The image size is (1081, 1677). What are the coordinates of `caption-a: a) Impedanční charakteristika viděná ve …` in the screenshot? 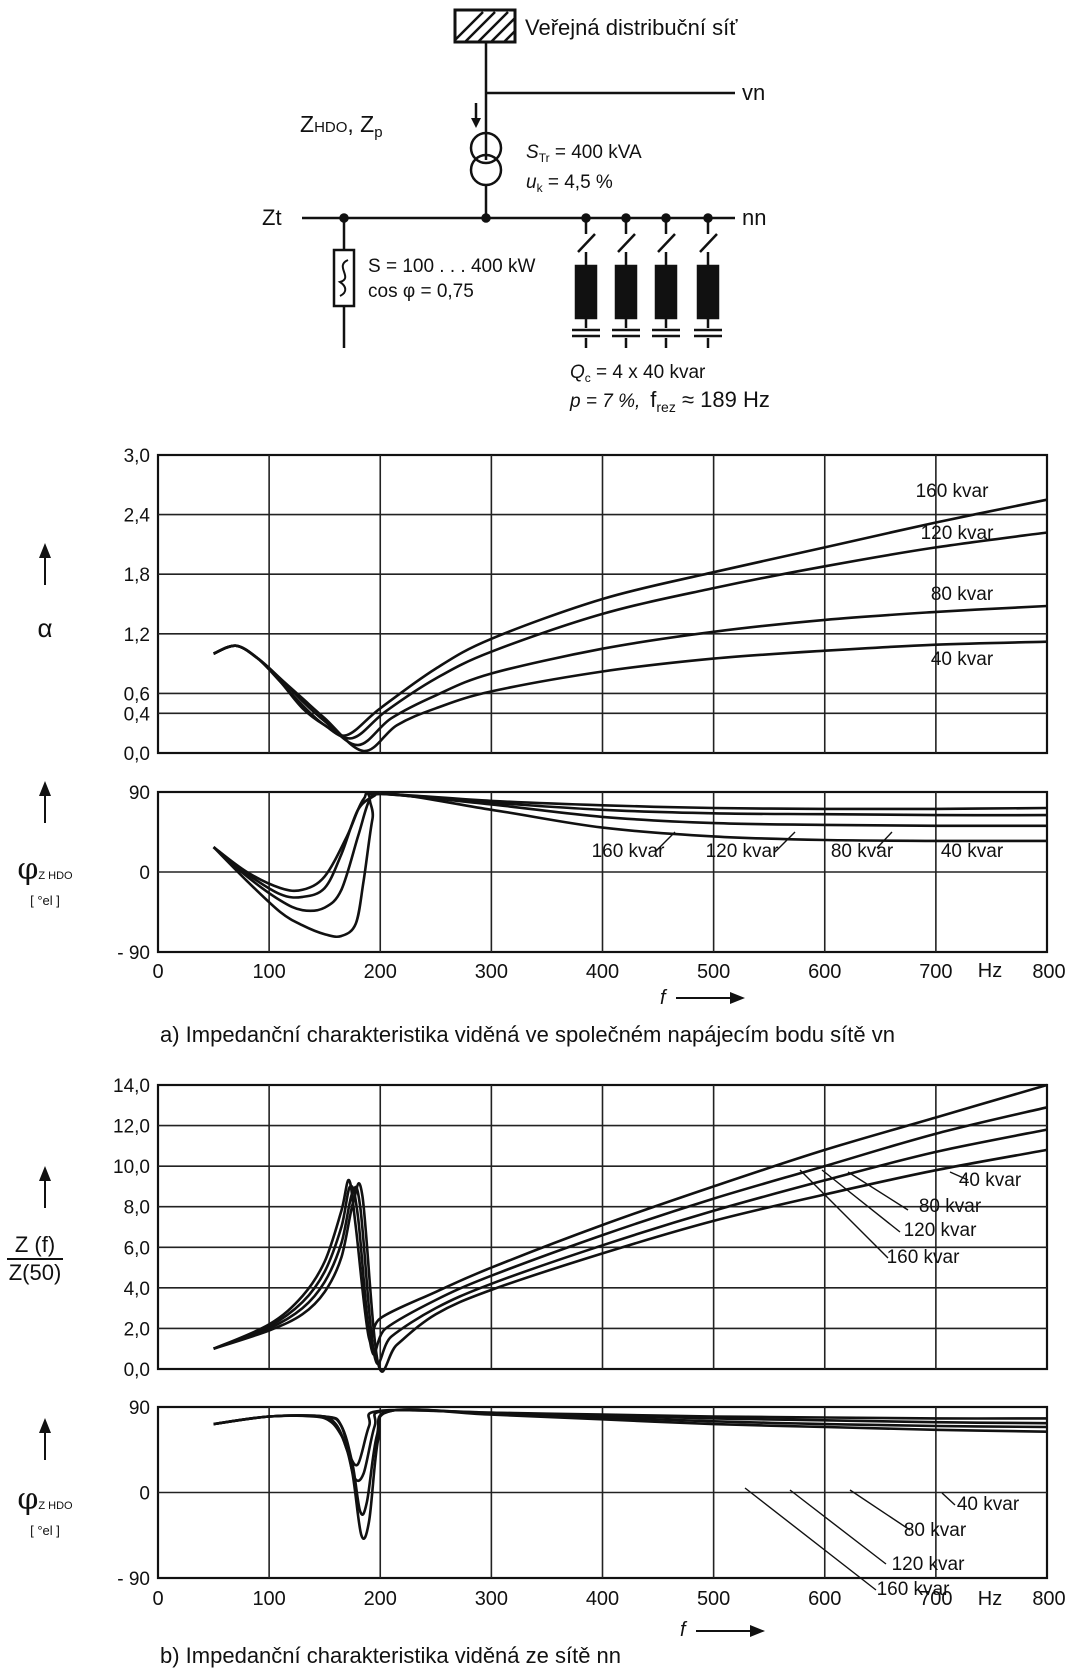 It's located at (527, 1034).